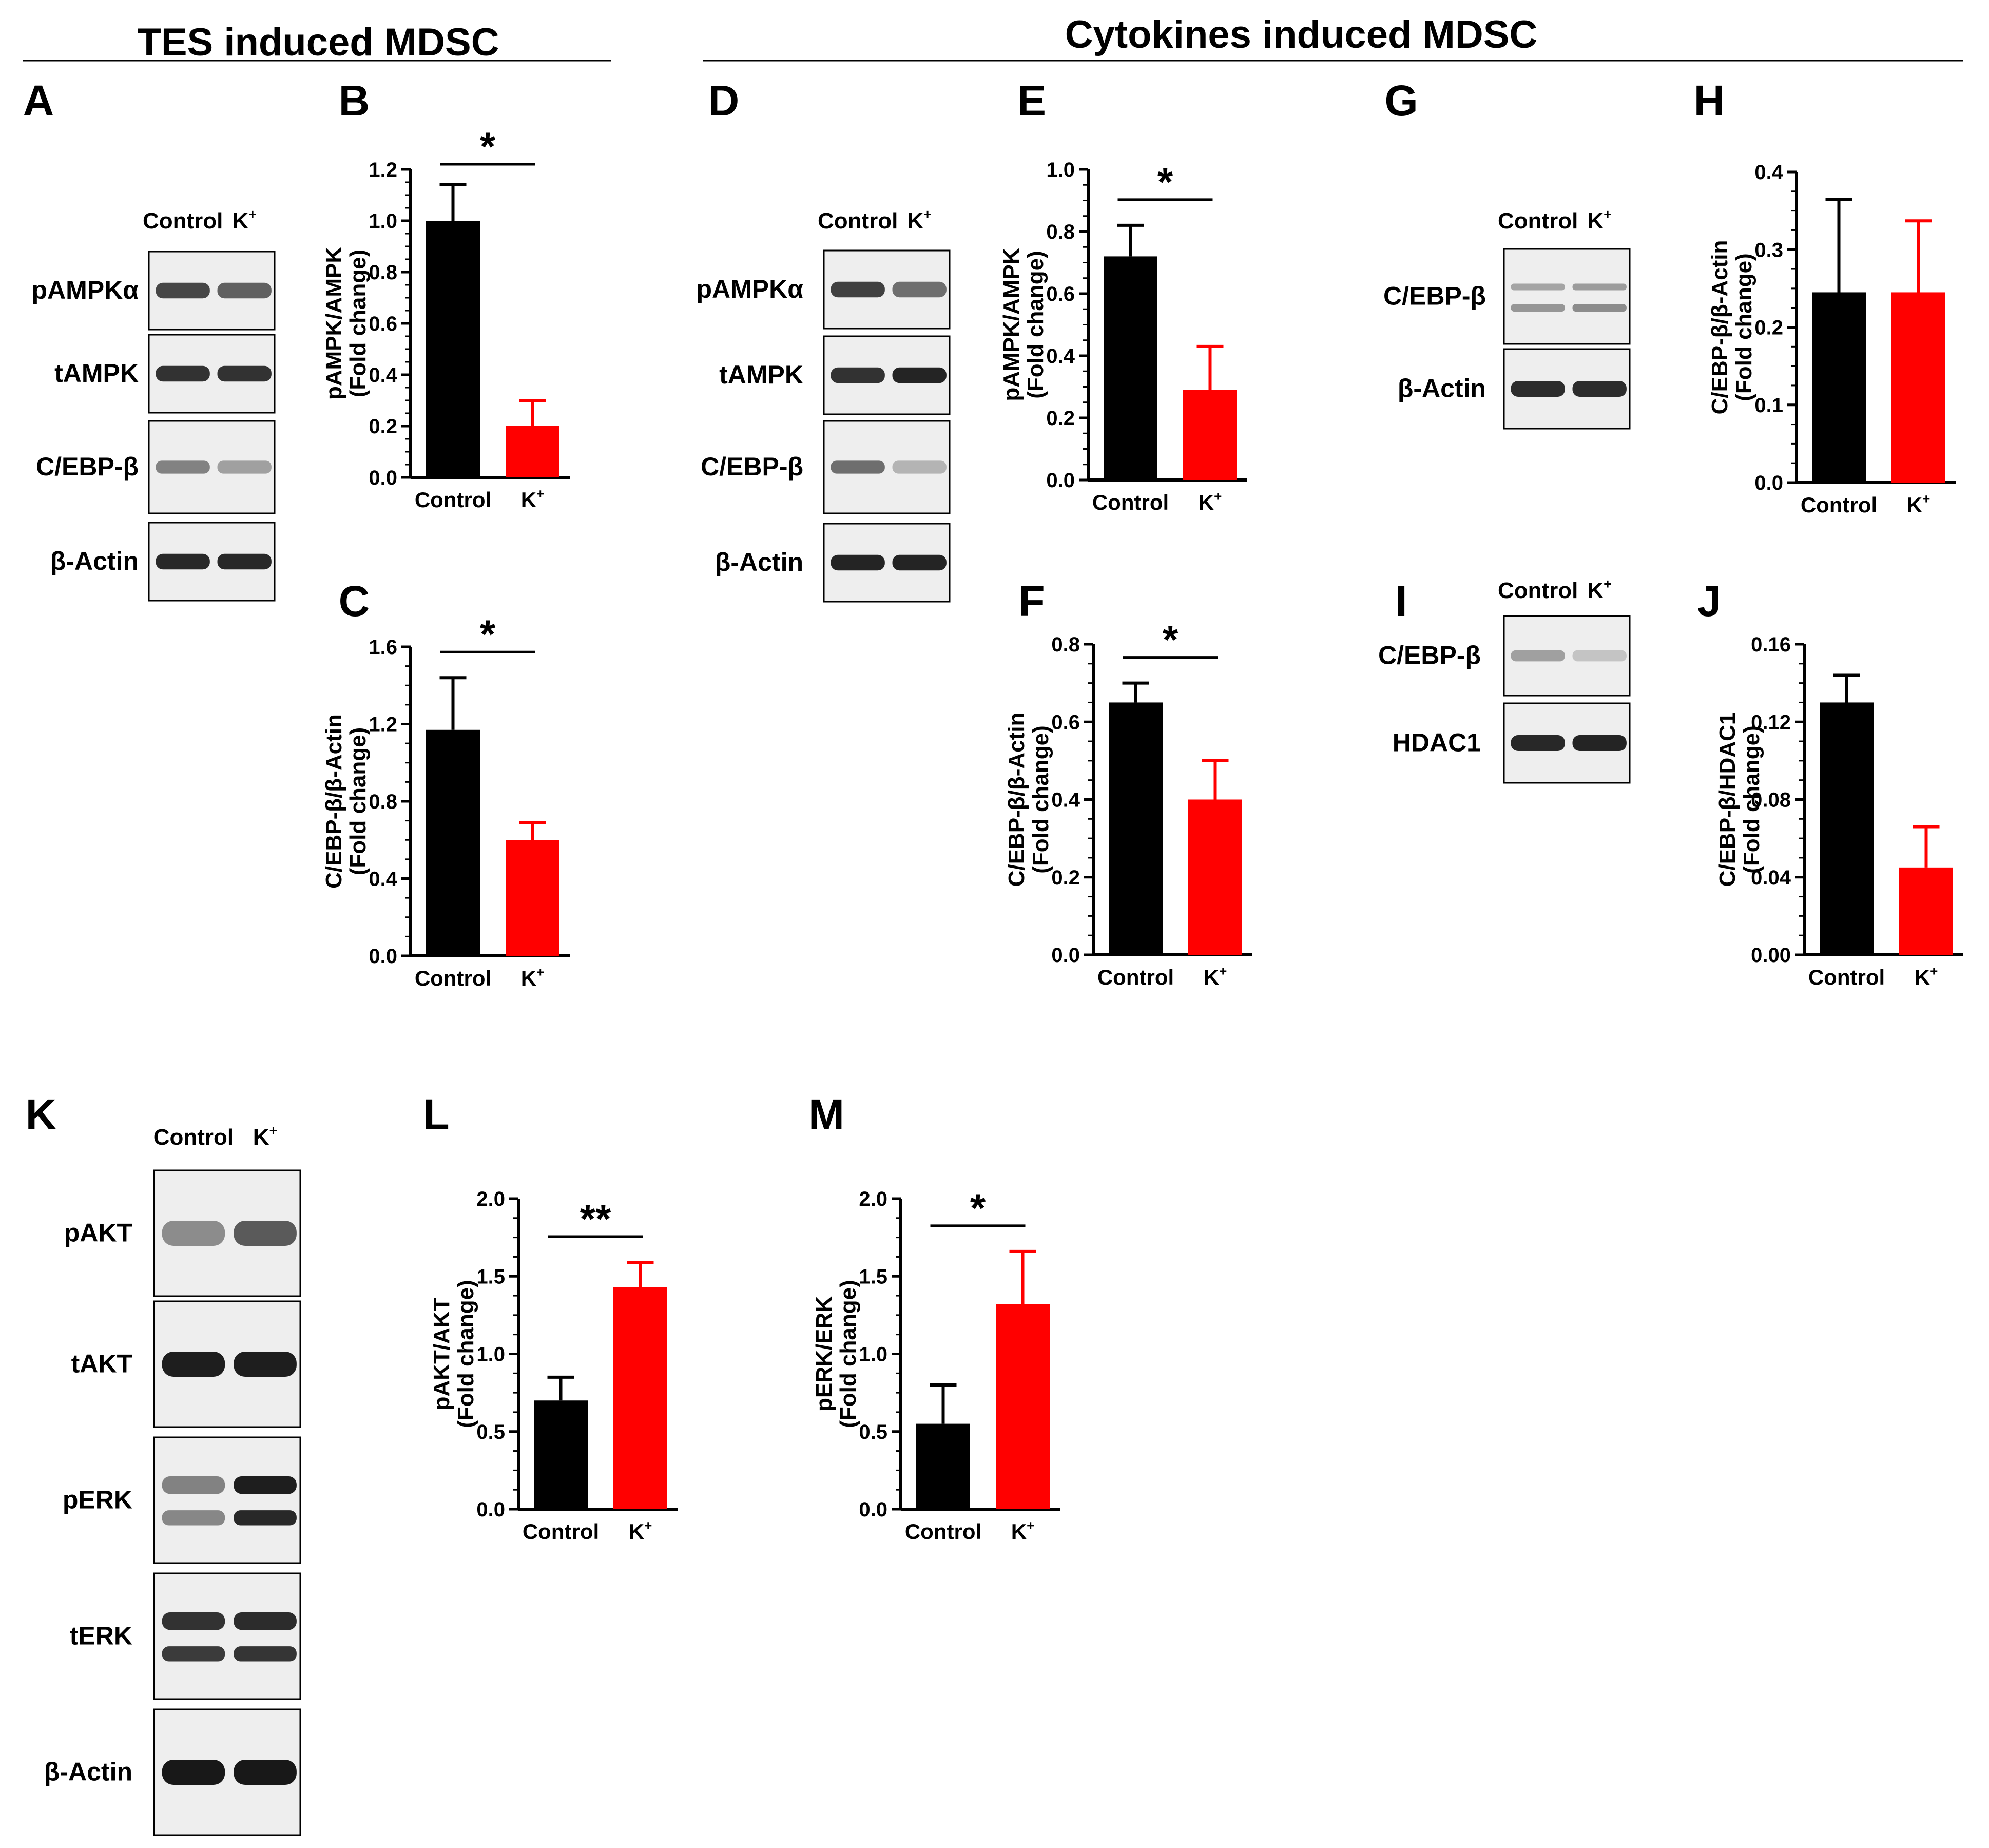 The width and height of the screenshot is (1989, 1848). Describe the element at coordinates (873, 1276) in the screenshot. I see `y-tick-label: 1.5` at that location.